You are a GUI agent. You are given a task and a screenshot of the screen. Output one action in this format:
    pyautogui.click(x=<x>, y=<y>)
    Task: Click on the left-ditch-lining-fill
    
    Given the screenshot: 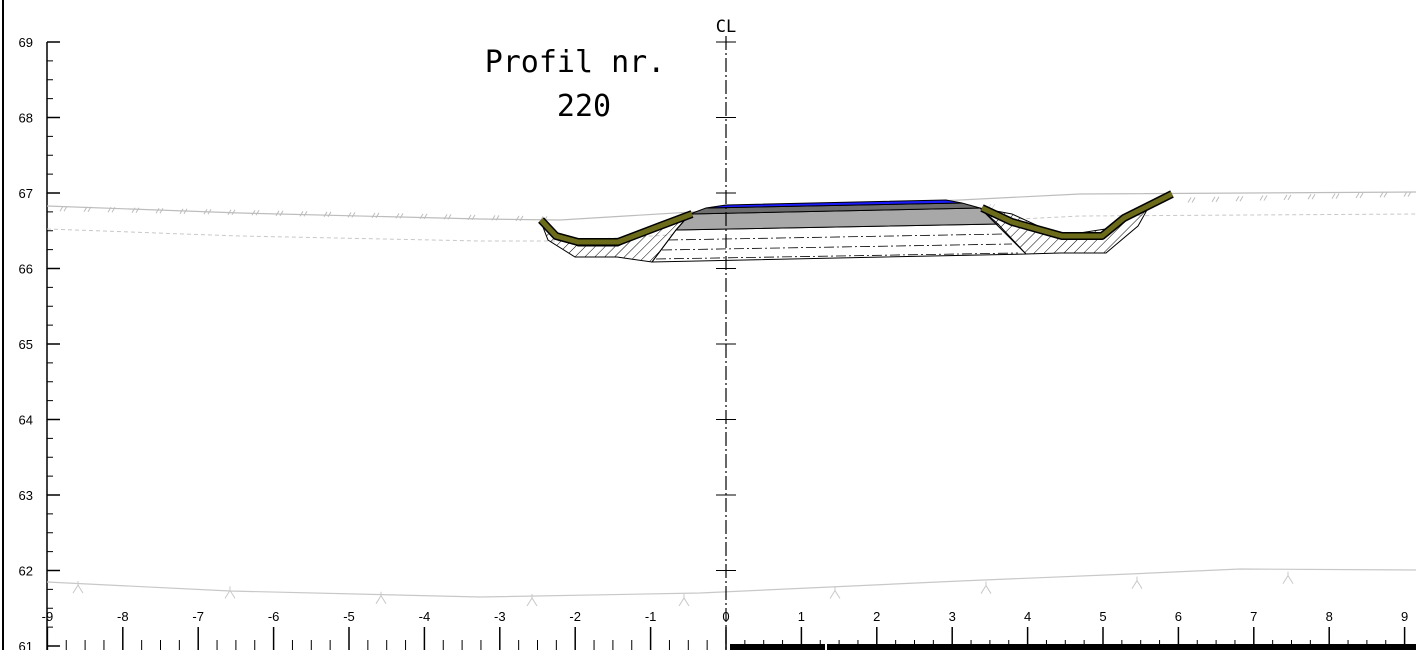 What is the action you would take?
    pyautogui.click(x=616, y=228)
    